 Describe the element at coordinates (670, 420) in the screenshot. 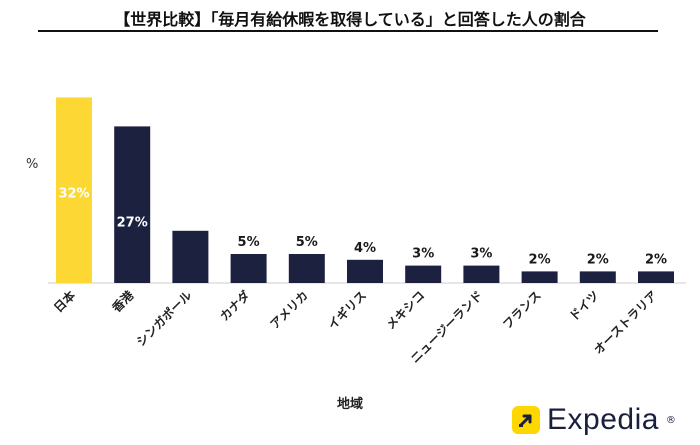

I see `registered-mark: ®` at that location.